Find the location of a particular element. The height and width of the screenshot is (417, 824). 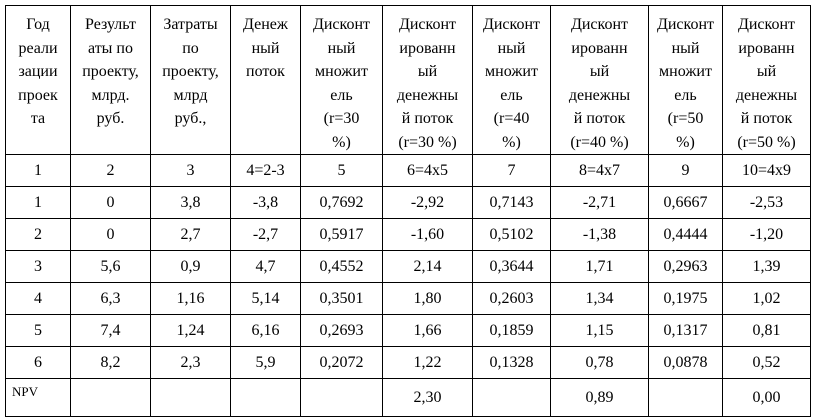

cell: 1,22 is located at coordinates (427, 362).